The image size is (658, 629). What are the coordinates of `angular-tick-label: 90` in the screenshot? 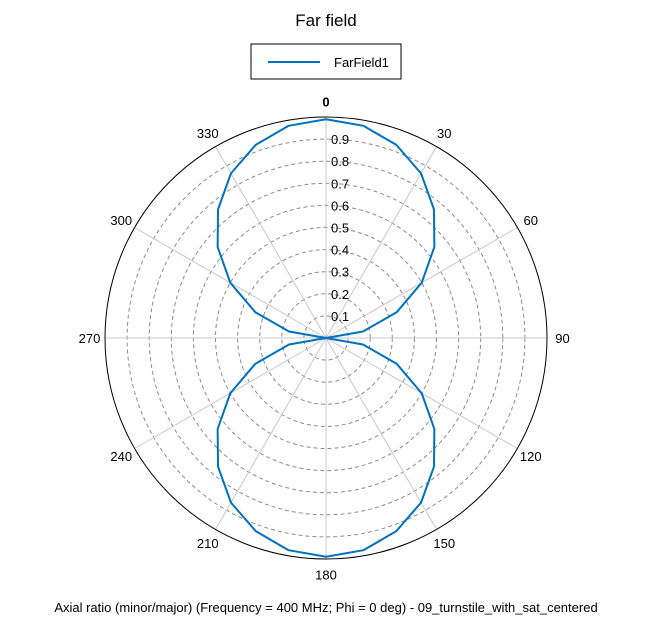 It's located at (562, 338).